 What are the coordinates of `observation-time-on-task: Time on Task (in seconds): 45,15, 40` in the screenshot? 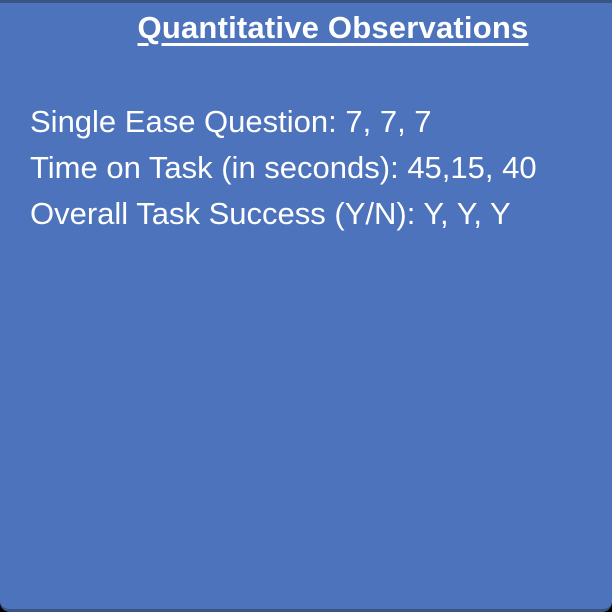 It's located at (283, 167).